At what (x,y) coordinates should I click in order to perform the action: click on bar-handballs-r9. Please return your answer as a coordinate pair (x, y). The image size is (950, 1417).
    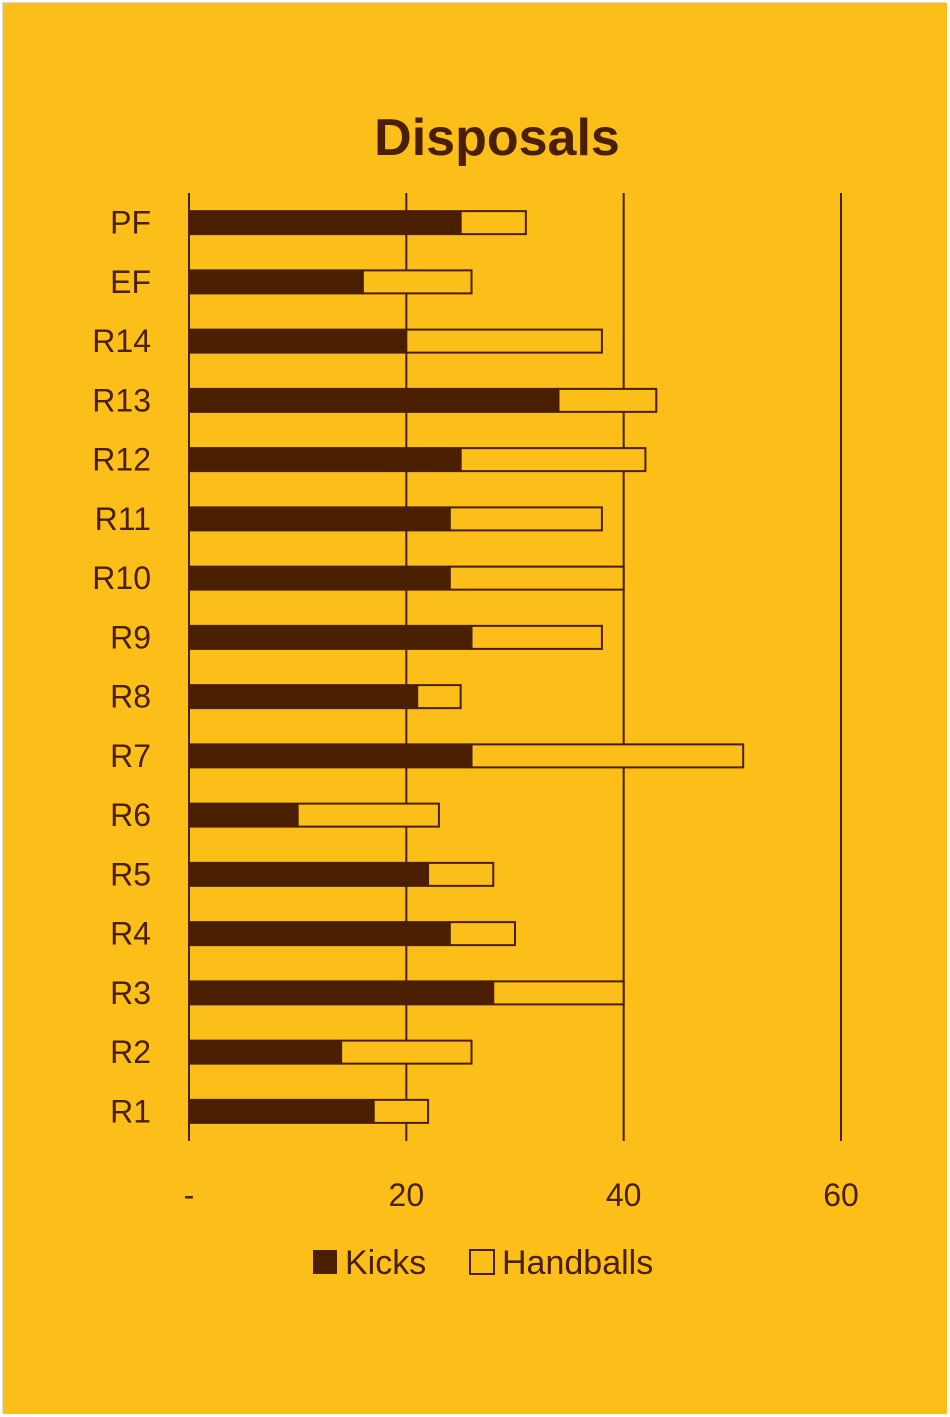
    Looking at the image, I should click on (536, 637).